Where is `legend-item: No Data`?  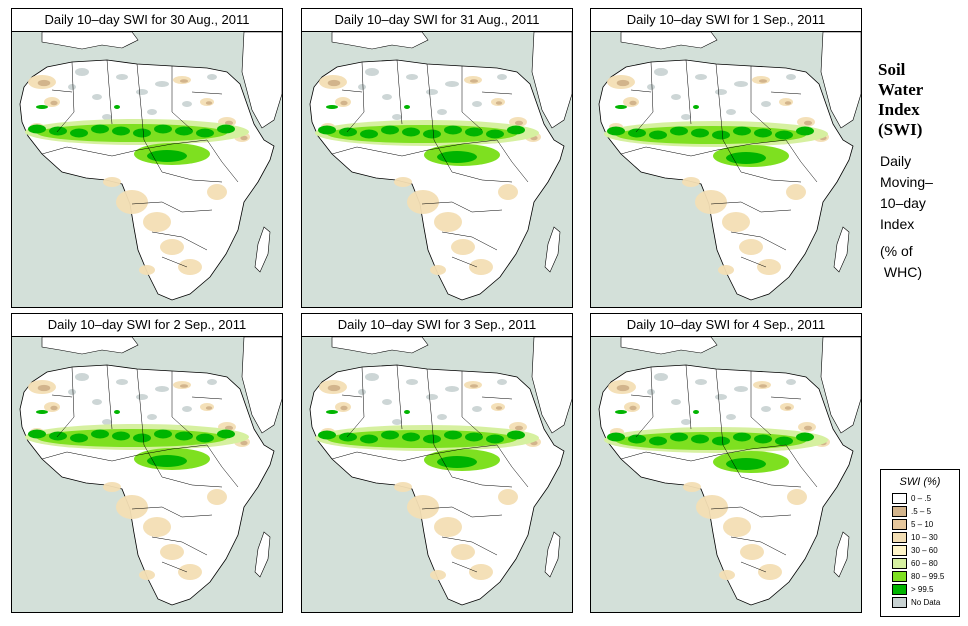 legend-item: No Data is located at coordinates (925, 602).